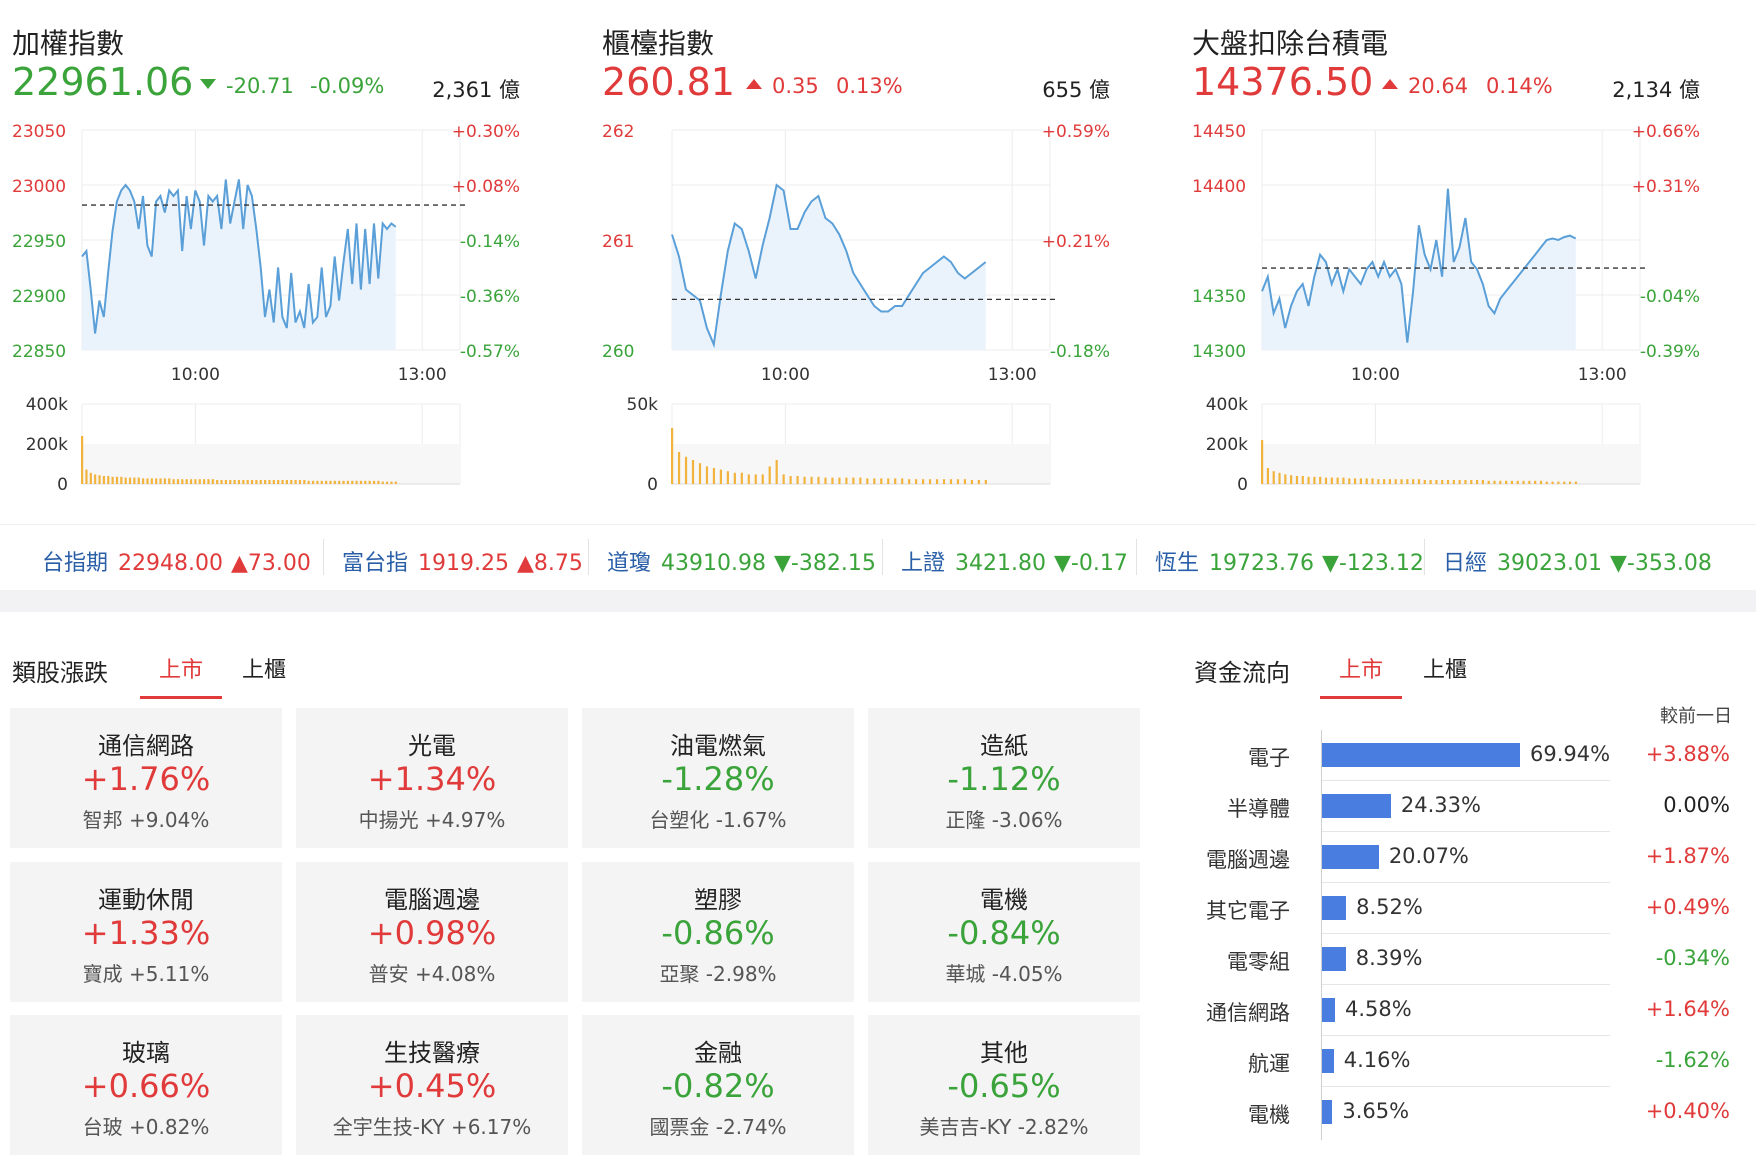 The image size is (1756, 1170). What do you see at coordinates (1460, 806) in the screenshot?
I see `fund-flow-row: 半導體 24.33% 0.00%` at bounding box center [1460, 806].